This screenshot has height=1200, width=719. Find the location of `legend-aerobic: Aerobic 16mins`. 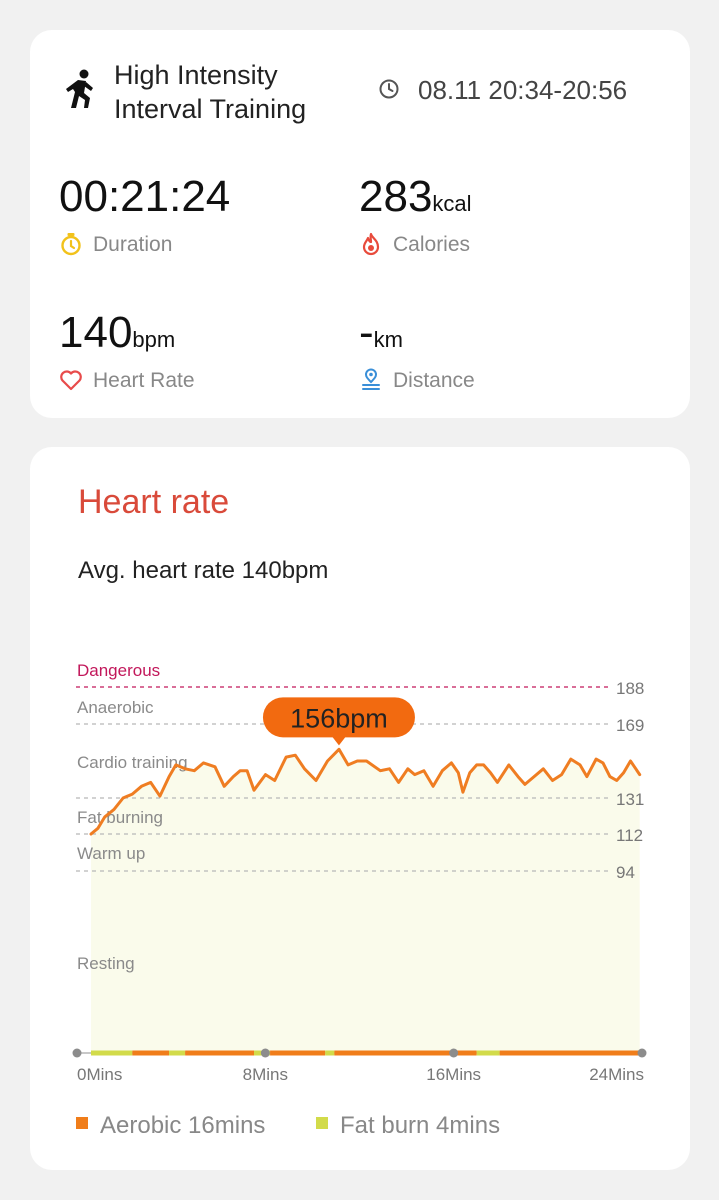

legend-aerobic: Aerobic 16mins is located at coordinates (170, 1126).